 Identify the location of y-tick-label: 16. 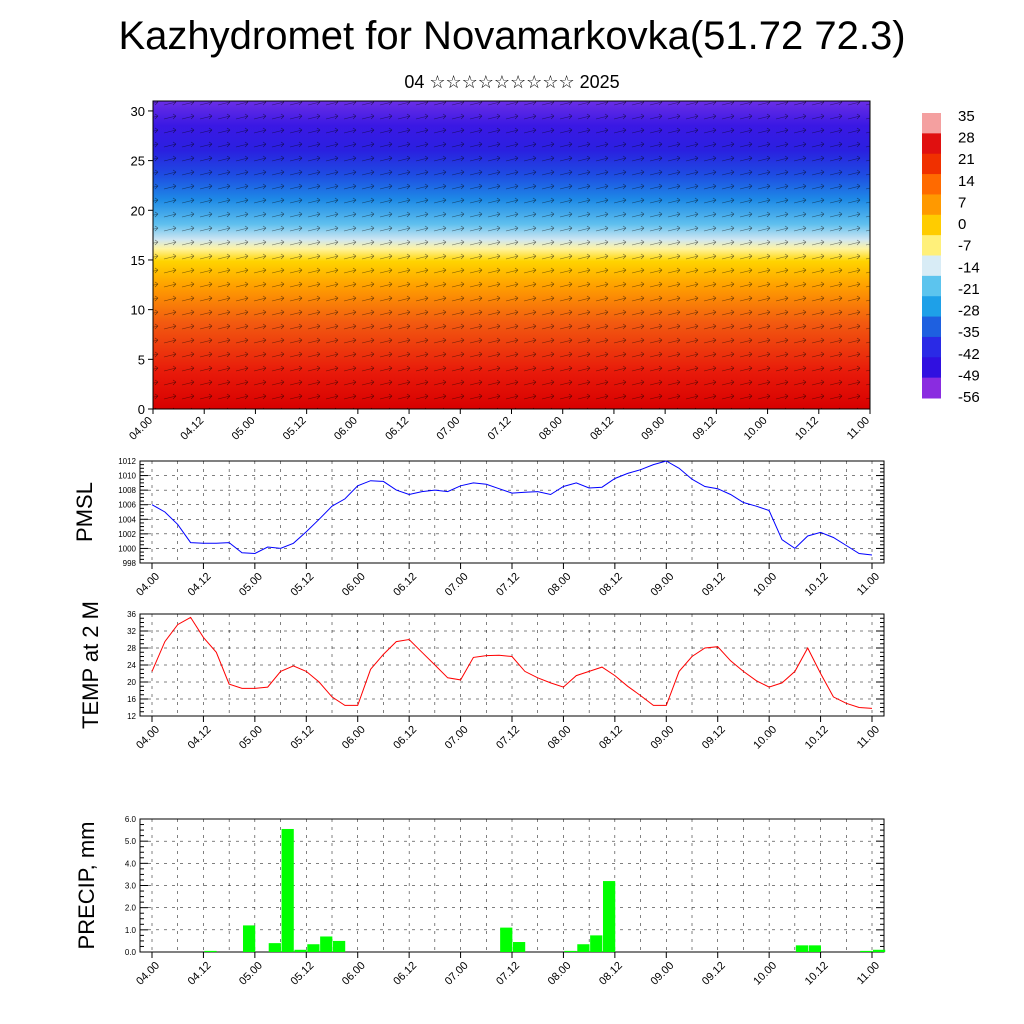
(131, 699).